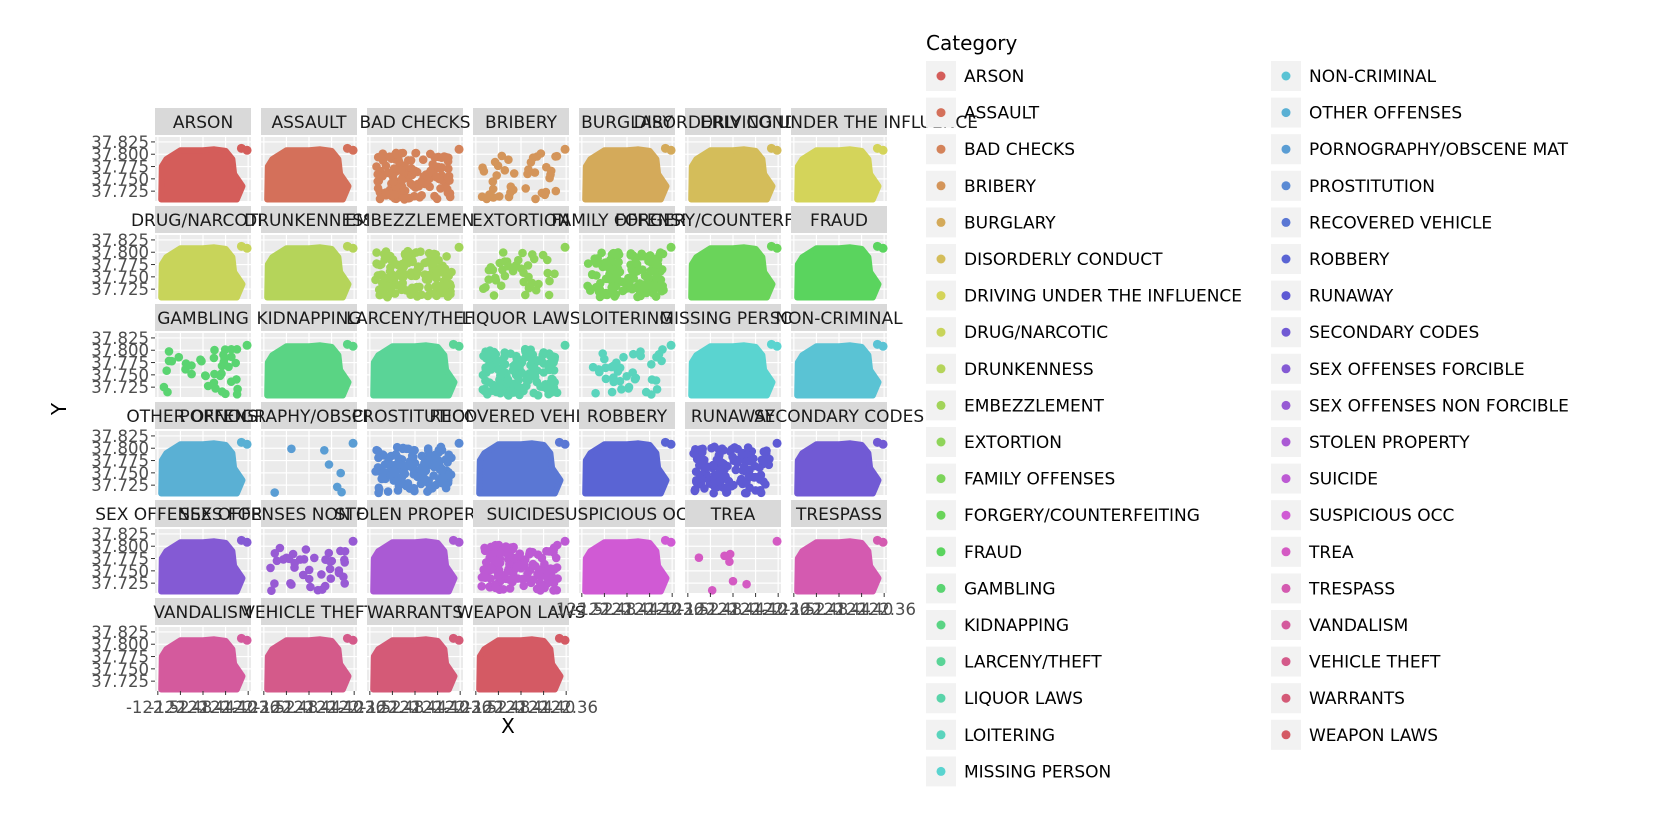 This screenshot has height=830, width=1664. I want to click on facet-panel-gambling: GAMBLING, so click(203, 351).